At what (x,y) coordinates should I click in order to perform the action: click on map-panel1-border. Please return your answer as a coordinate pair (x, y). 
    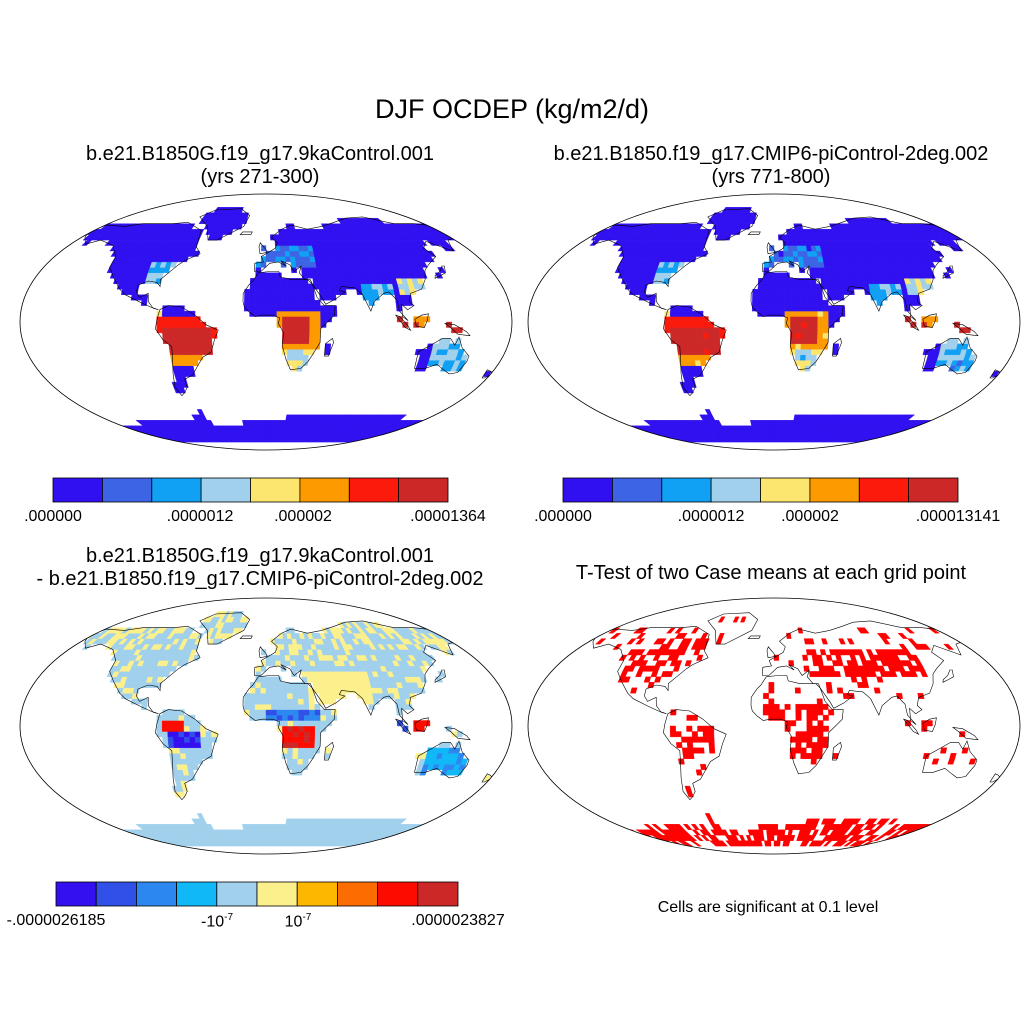
    Looking at the image, I should click on (266, 322).